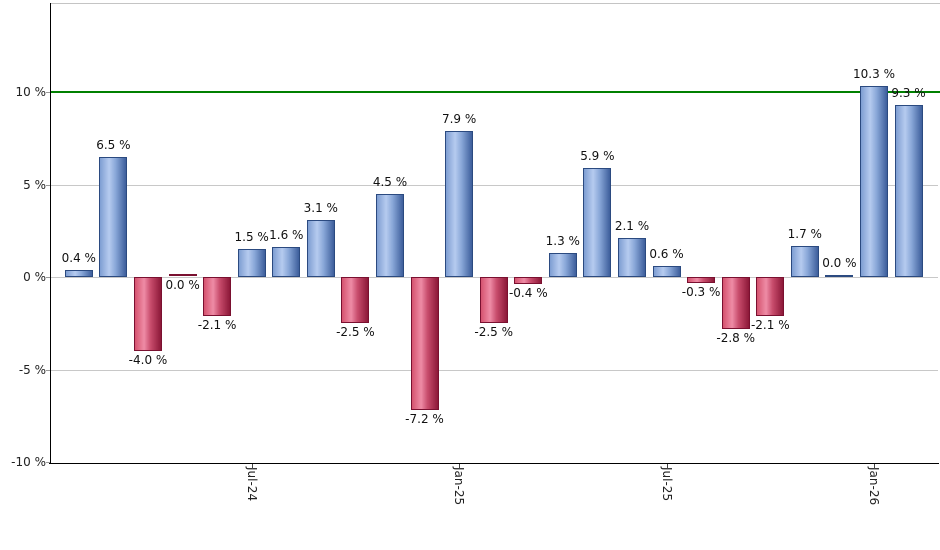 The height and width of the screenshot is (550, 940). Describe the element at coordinates (78, 258) in the screenshot. I see `bar-value-label: 0.4 %` at that location.